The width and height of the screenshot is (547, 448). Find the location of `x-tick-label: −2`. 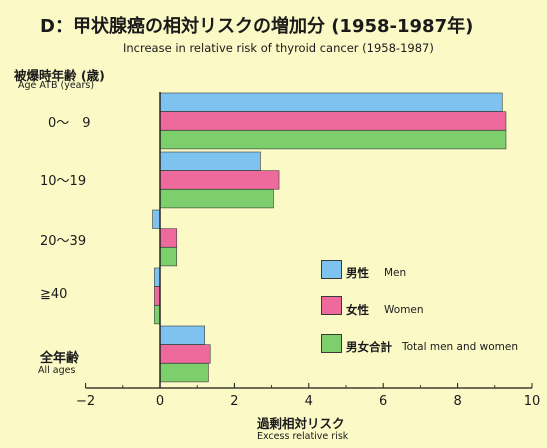

x-tick-label: −2 is located at coordinates (85, 401).